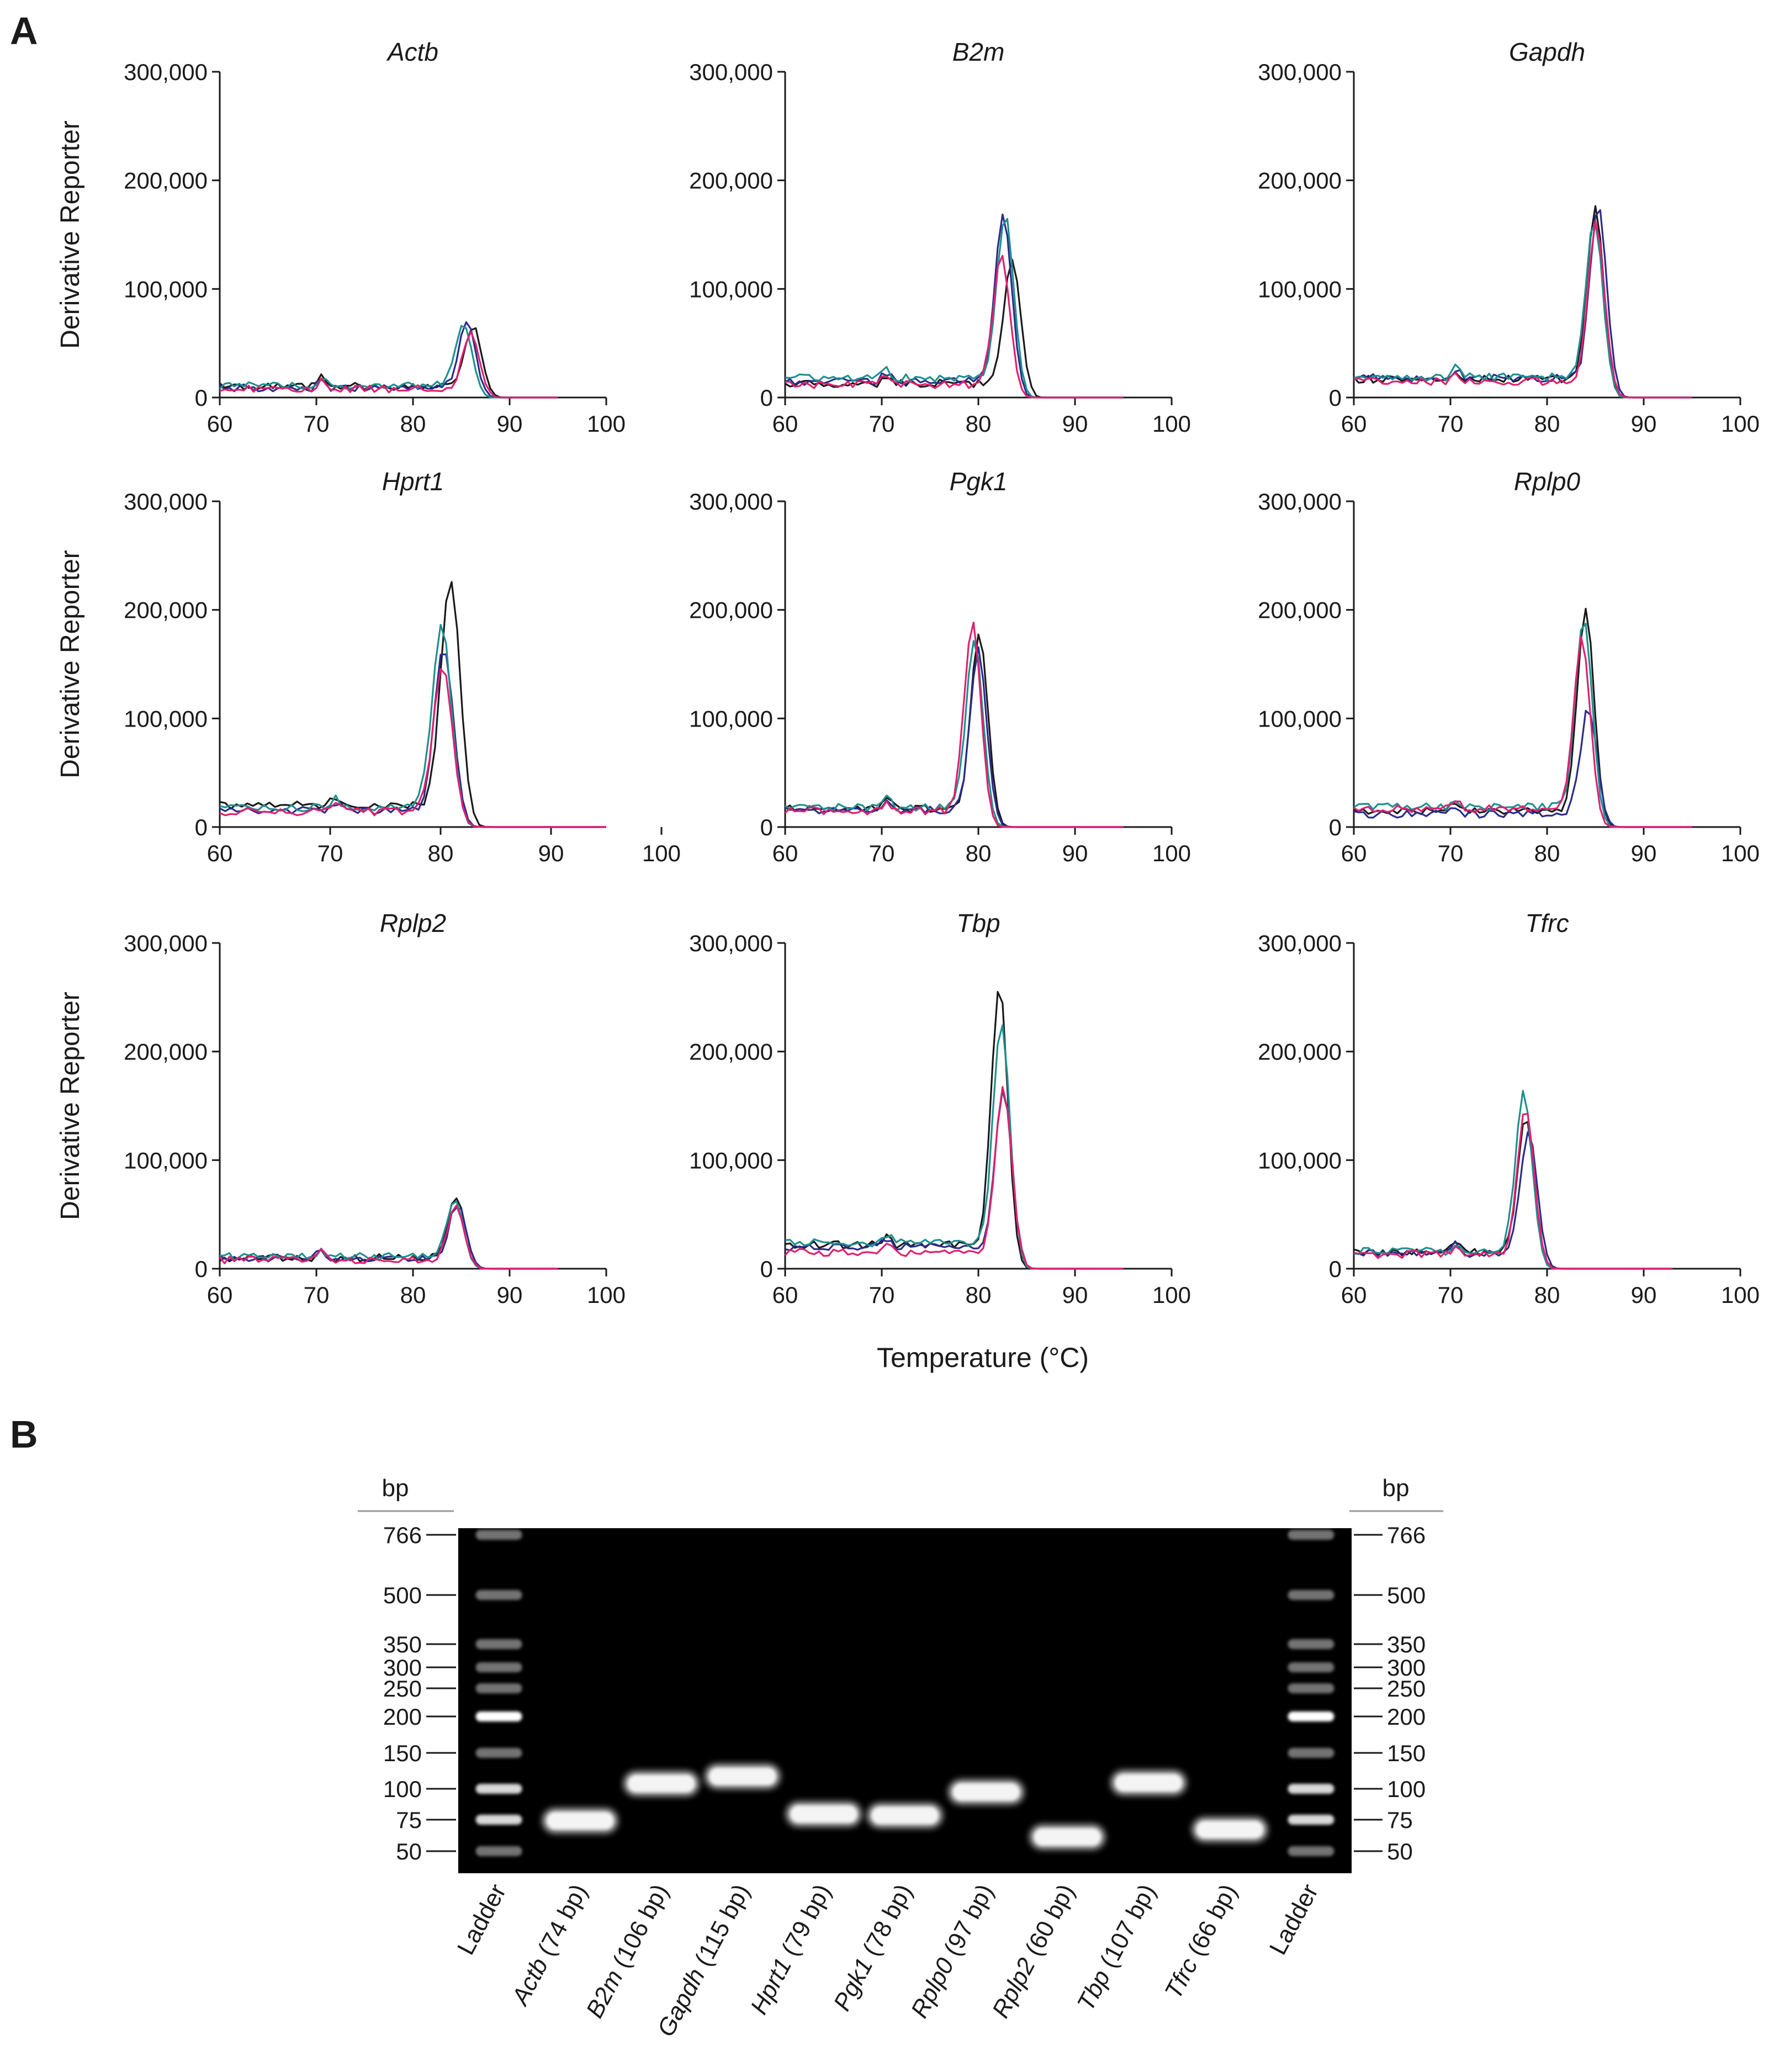 This screenshot has width=1774, height=2072. I want to click on chart-title: Hprt1, so click(413, 481).